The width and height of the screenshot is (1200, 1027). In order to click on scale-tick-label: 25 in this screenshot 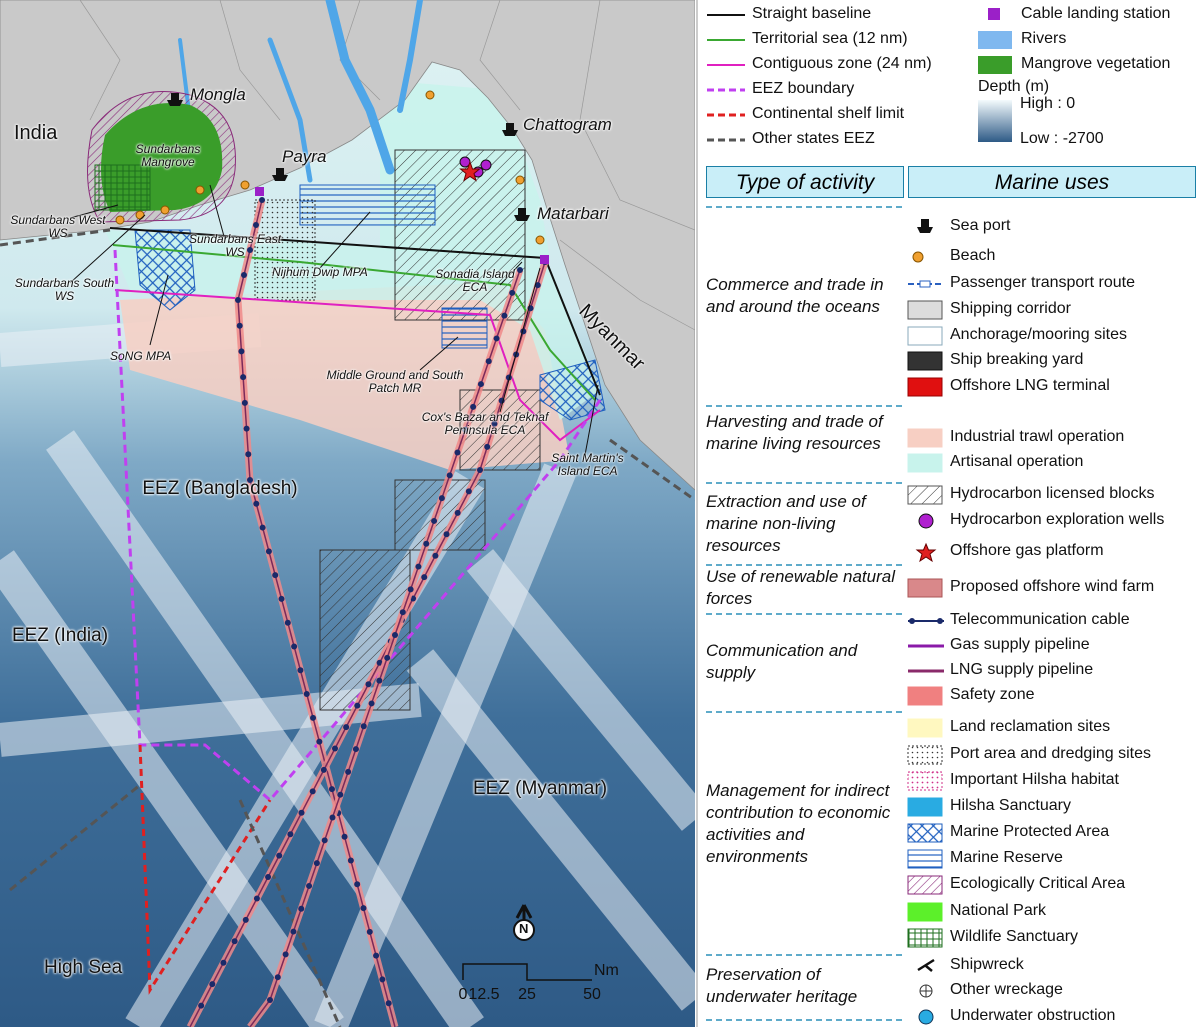, I will do `click(527, 994)`.